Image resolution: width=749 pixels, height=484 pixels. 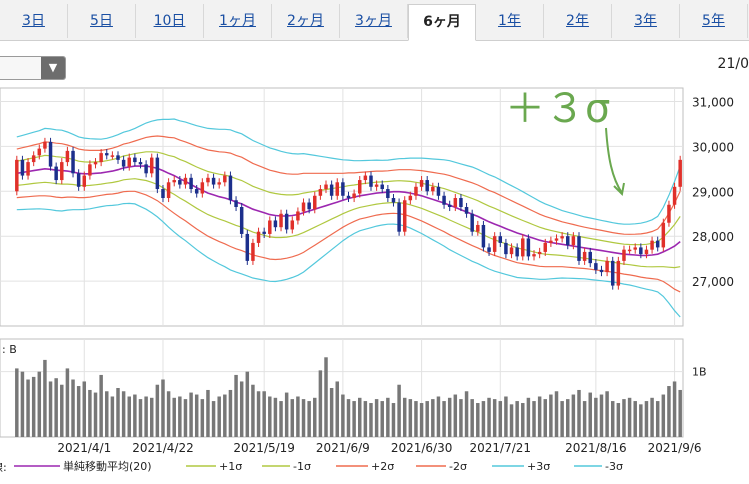 I want to click on chevron-down-icon: ▼, so click(x=53, y=68).